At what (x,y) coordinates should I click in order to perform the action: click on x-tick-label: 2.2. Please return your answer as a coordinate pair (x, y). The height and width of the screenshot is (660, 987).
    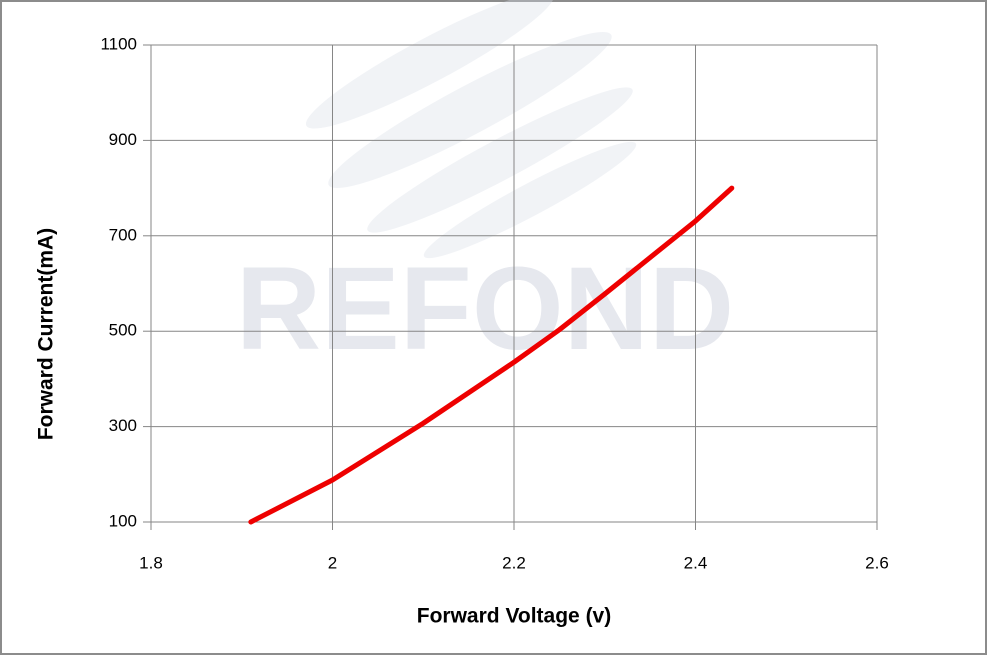
    Looking at the image, I should click on (514, 562).